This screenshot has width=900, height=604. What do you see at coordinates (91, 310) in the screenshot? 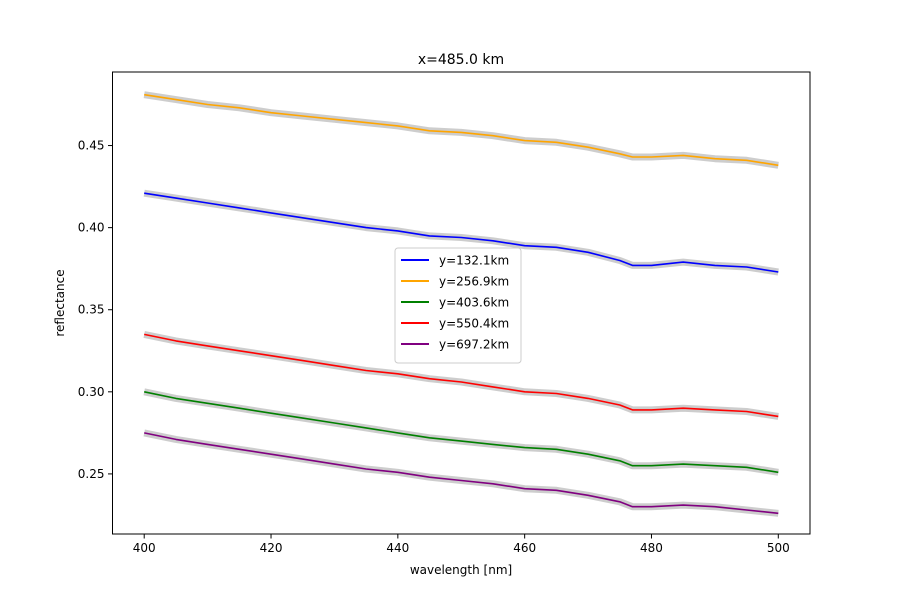
I see `y-tick-label: 0.35` at bounding box center [91, 310].